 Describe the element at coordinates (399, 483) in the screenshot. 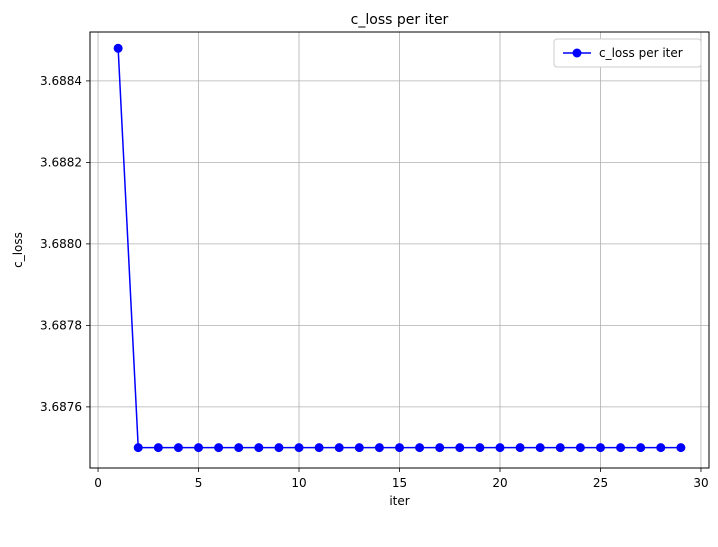

I see `x-tick-label: 15` at that location.